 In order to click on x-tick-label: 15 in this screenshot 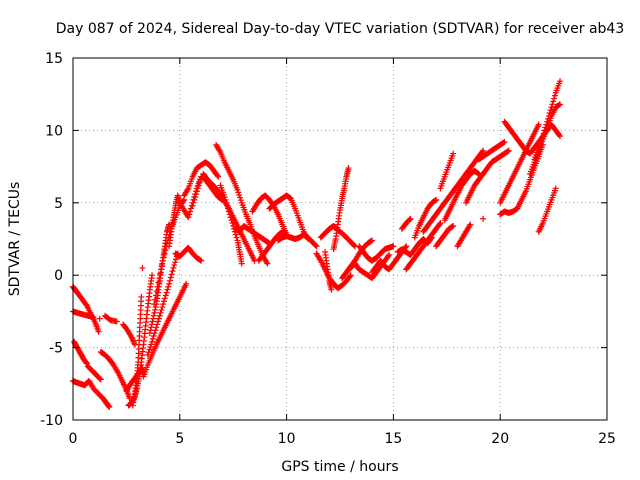, I will do `click(393, 439)`.